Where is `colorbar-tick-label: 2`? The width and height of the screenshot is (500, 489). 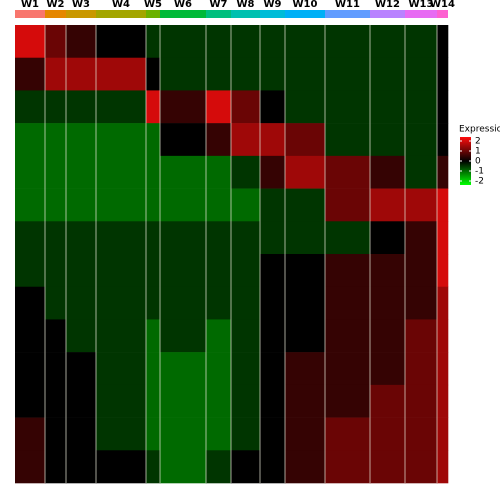 colorbar-tick-label: 2 is located at coordinates (478, 142).